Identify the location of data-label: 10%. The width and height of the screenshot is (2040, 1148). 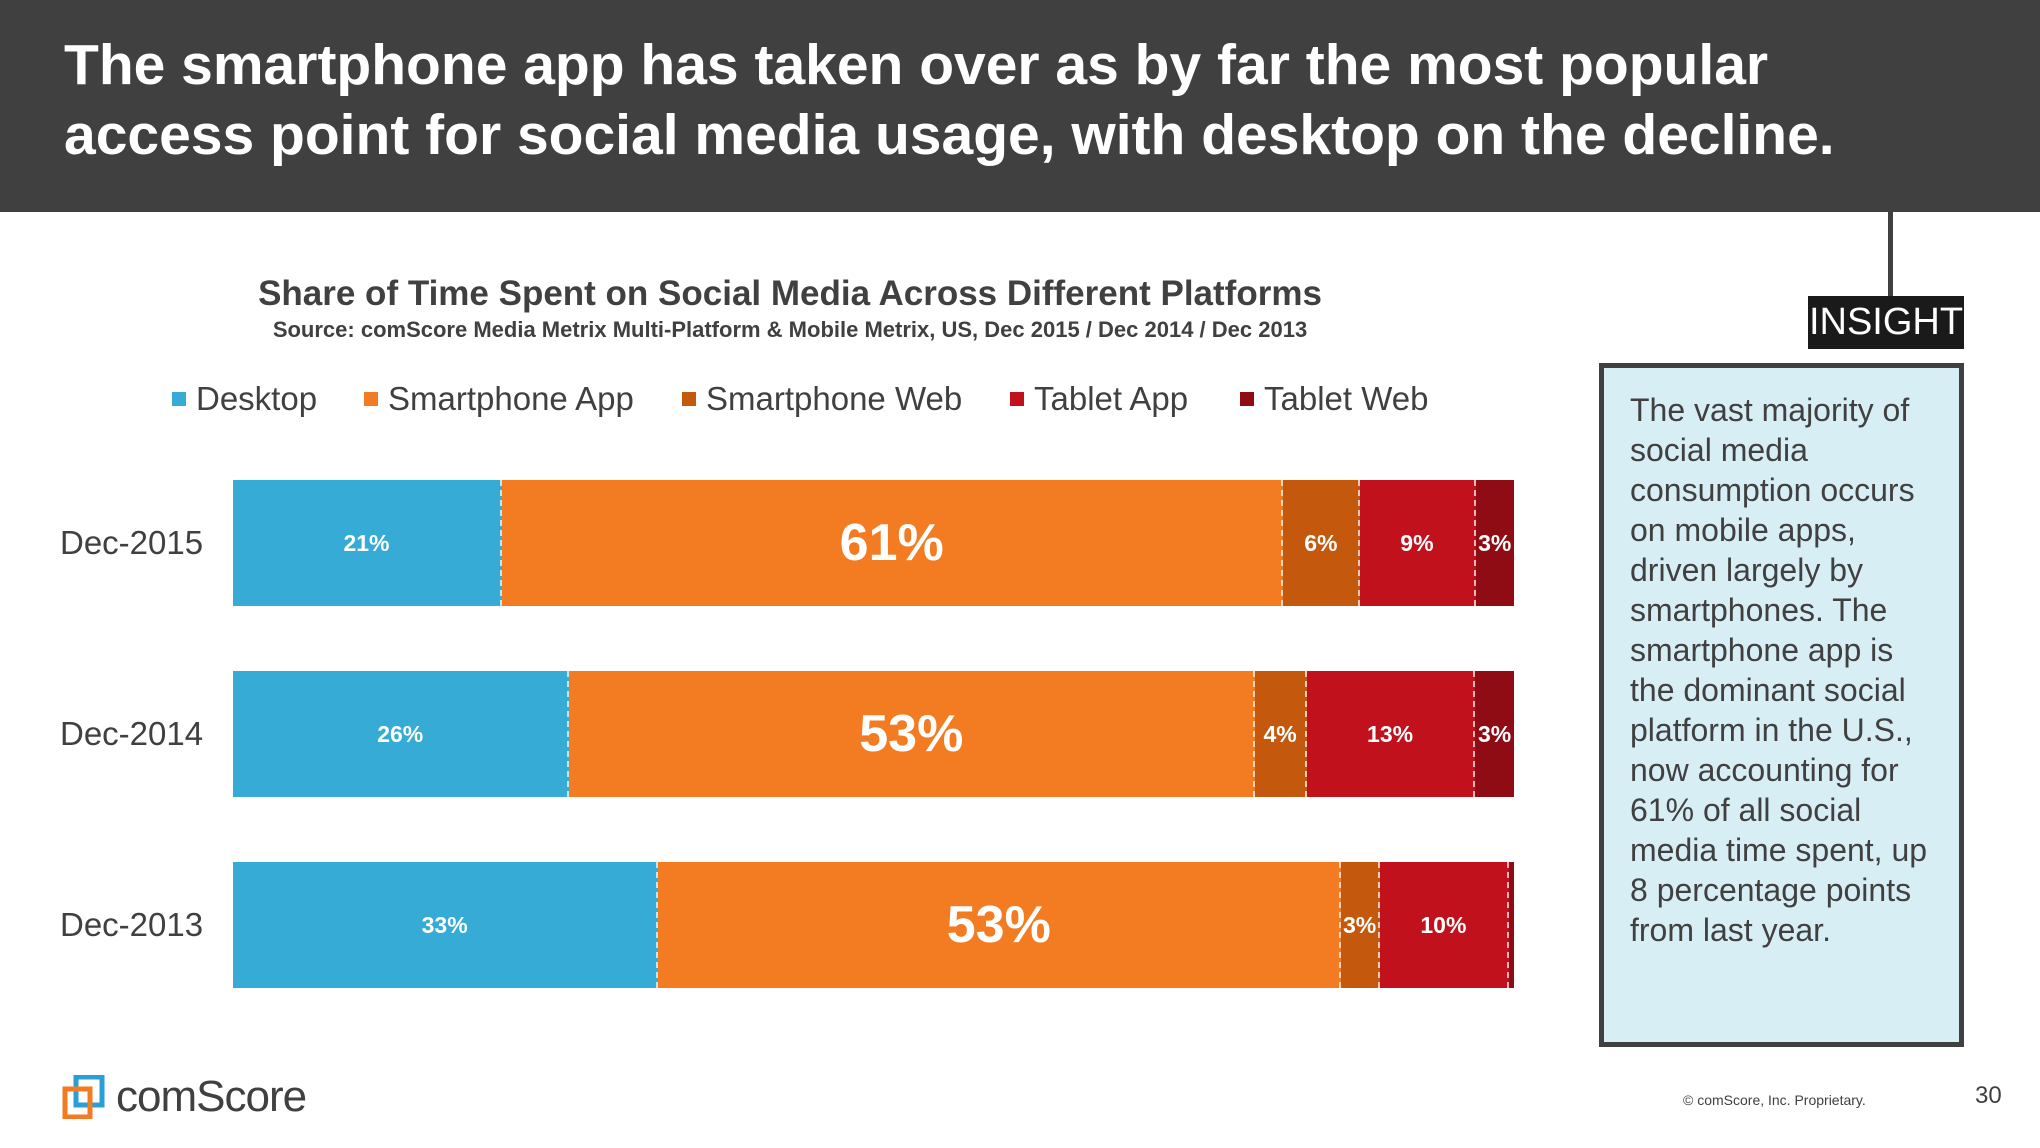
(1443, 924).